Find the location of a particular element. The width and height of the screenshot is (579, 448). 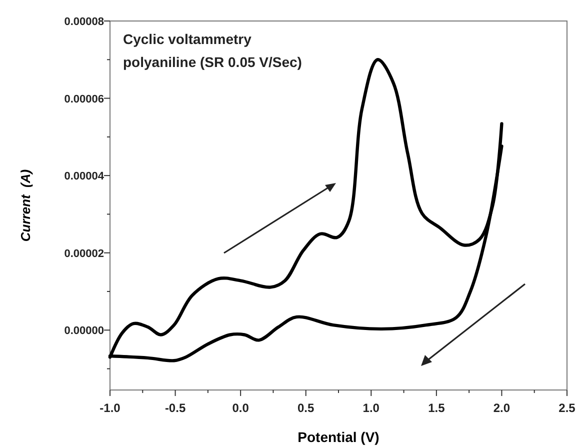

y-tick-label: 0.00004 is located at coordinates (84, 176).